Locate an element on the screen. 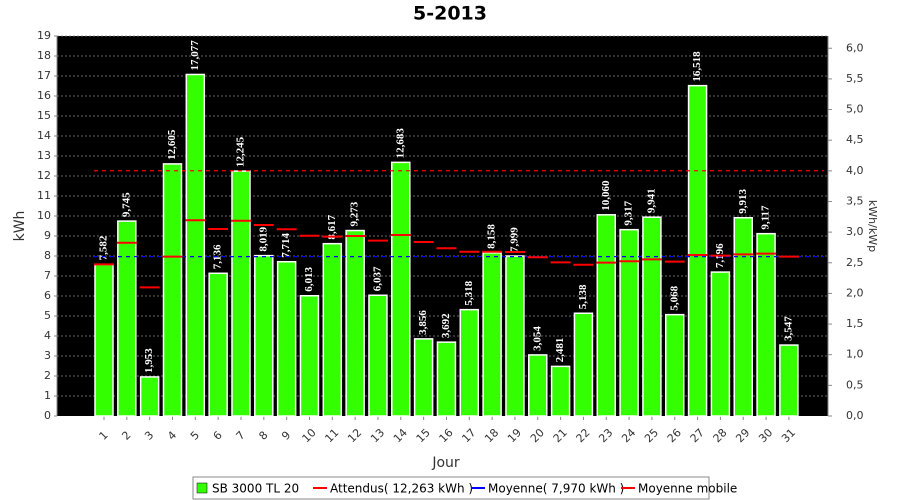 The image size is (900, 500). value-label: 9,273 is located at coordinates (355, 213).